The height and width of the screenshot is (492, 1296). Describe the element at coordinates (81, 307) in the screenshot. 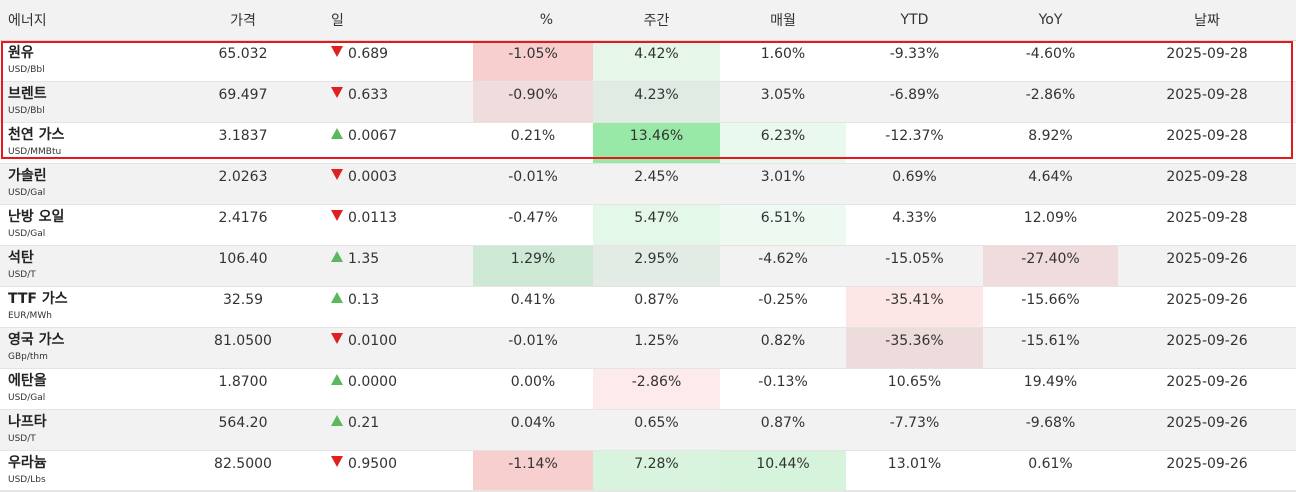

I see `name-cell: TTF 가스 EUR/MWh` at that location.